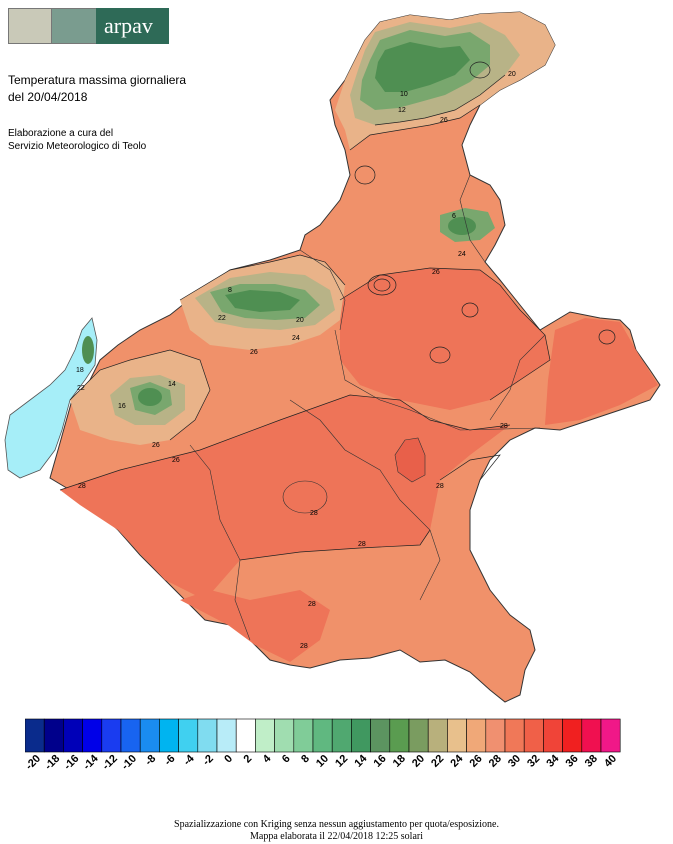 The image size is (673, 844). I want to click on scale-swatches, so click(323, 735).